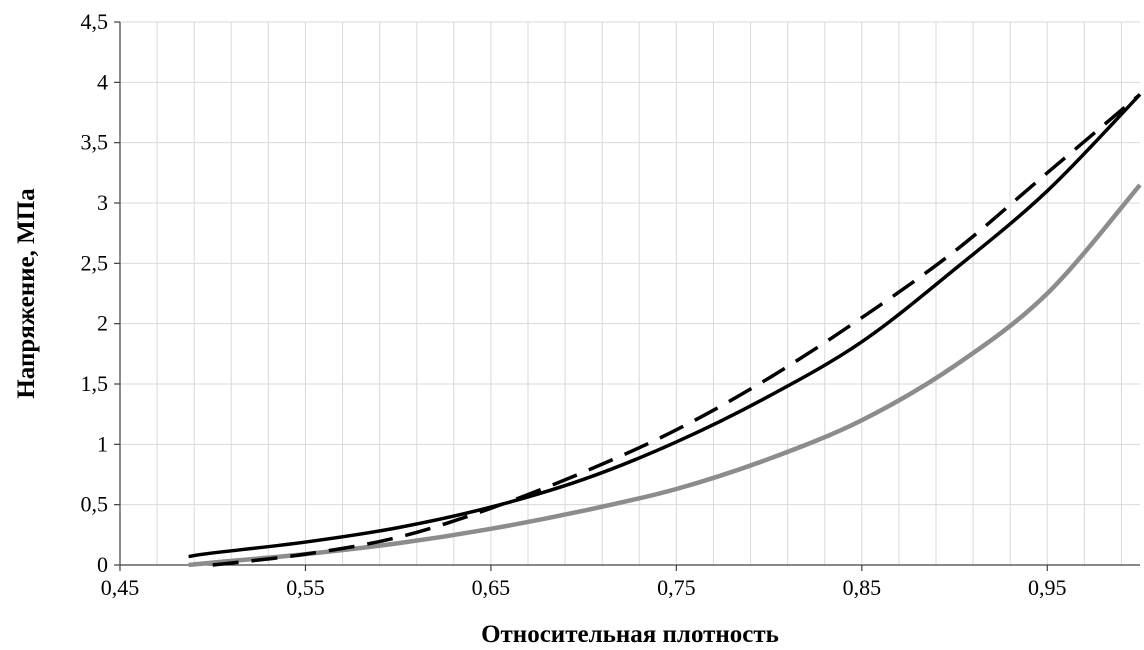  Describe the element at coordinates (1047, 587) in the screenshot. I see `x-tick-label: 0,95` at that location.